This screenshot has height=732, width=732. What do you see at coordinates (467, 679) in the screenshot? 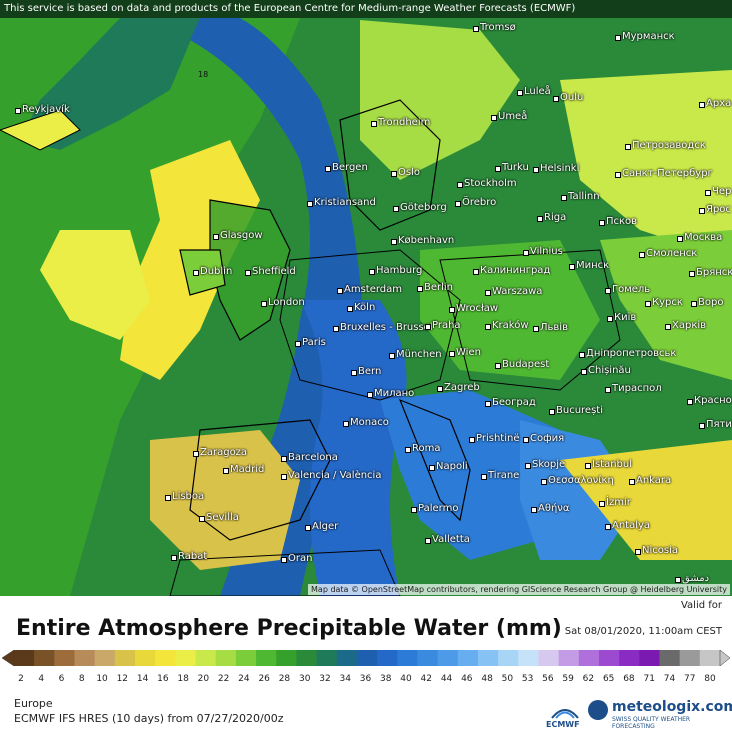
I see `scale-tick-label: 46` at bounding box center [467, 679].